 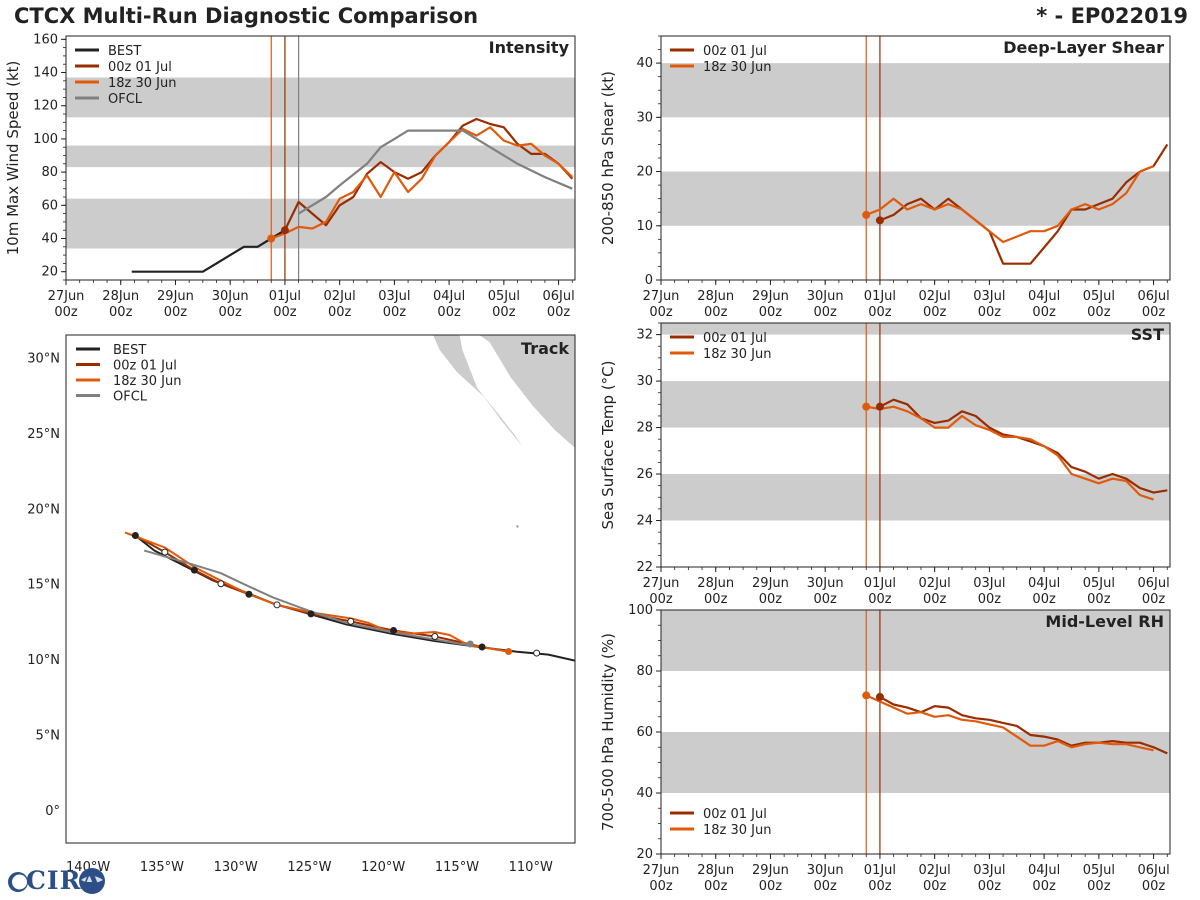 What do you see at coordinates (608, 732) in the screenshot?
I see `y-axis-label: 700-500 hPa Humidity (%)` at bounding box center [608, 732].